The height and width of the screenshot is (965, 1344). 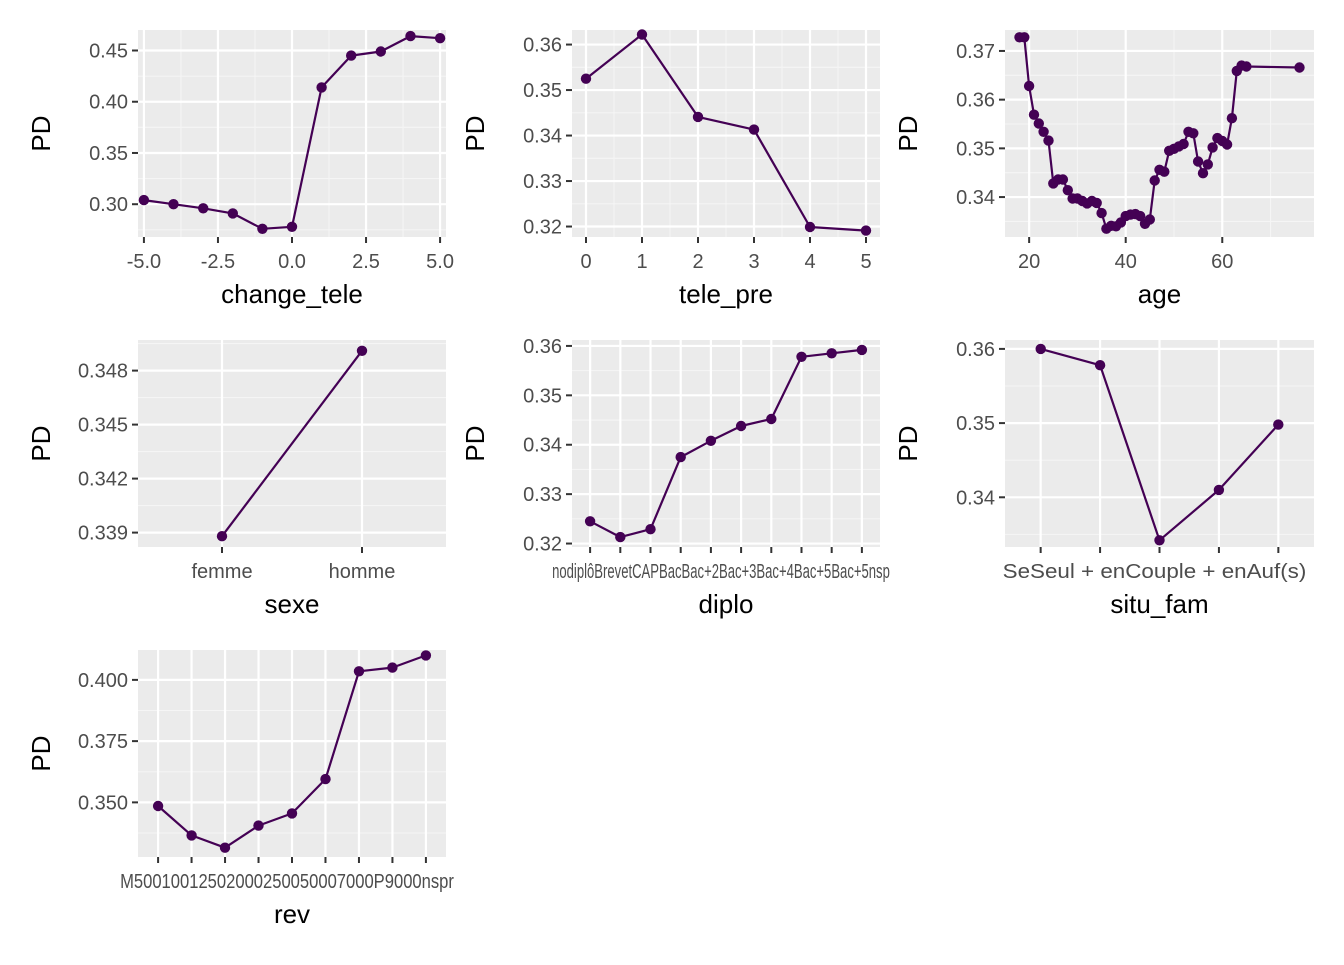 I want to click on y-axis: 0.34 0.35 0.36 0.37, so click(x=980, y=125).